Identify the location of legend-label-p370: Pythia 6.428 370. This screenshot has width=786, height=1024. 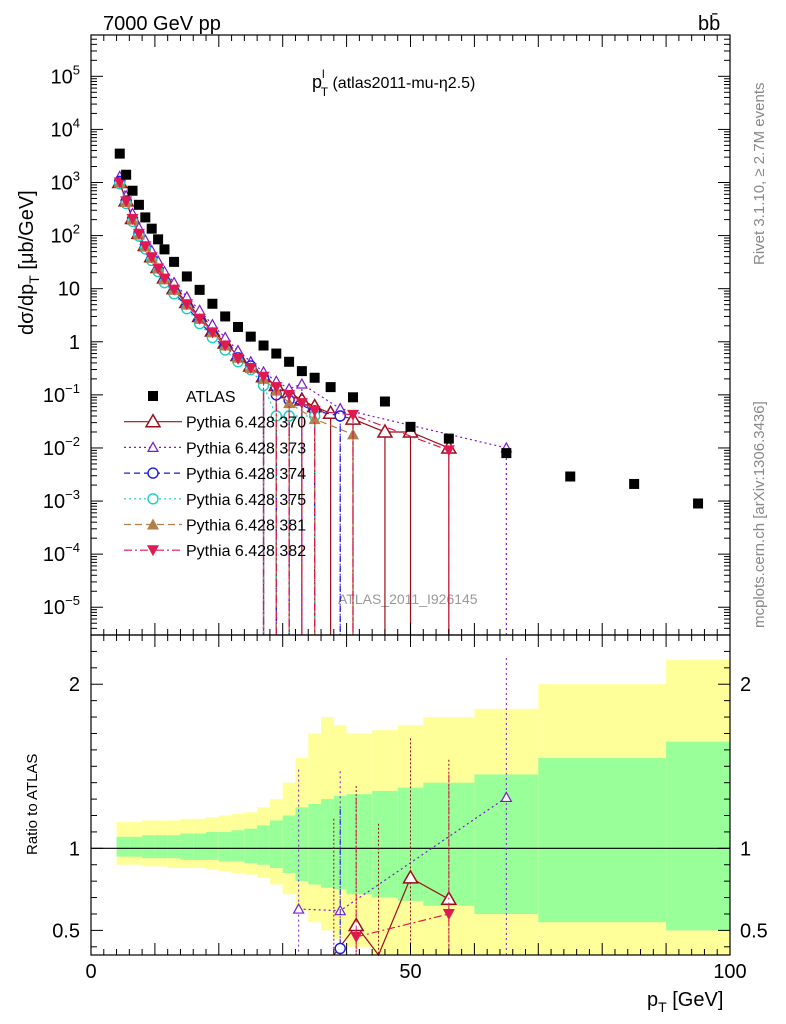
(246, 423).